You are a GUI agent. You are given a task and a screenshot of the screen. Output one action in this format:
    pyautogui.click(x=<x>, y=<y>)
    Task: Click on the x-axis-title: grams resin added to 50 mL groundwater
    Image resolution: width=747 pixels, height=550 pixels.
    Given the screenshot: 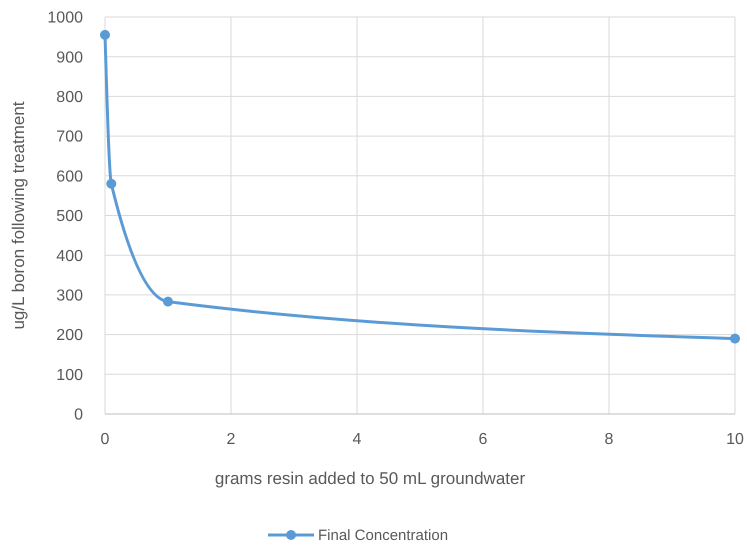 What is the action you would take?
    pyautogui.click(x=370, y=478)
    